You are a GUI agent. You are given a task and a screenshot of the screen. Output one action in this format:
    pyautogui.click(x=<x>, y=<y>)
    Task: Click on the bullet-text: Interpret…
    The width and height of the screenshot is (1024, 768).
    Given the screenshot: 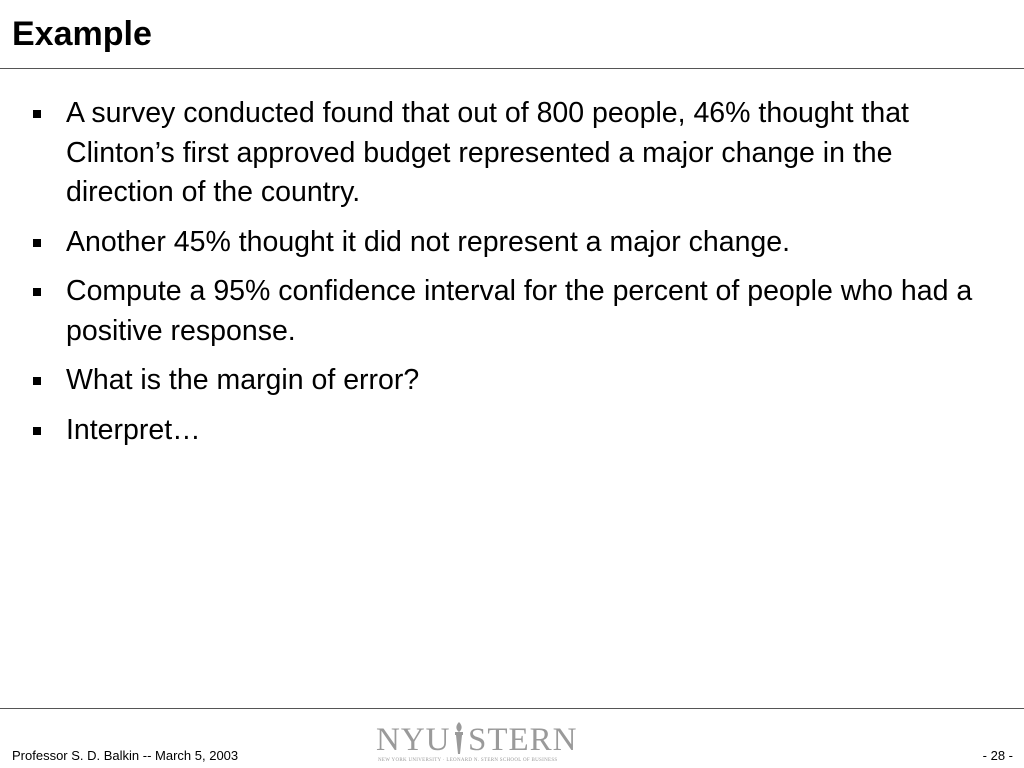 What is the action you would take?
    pyautogui.click(x=133, y=429)
    